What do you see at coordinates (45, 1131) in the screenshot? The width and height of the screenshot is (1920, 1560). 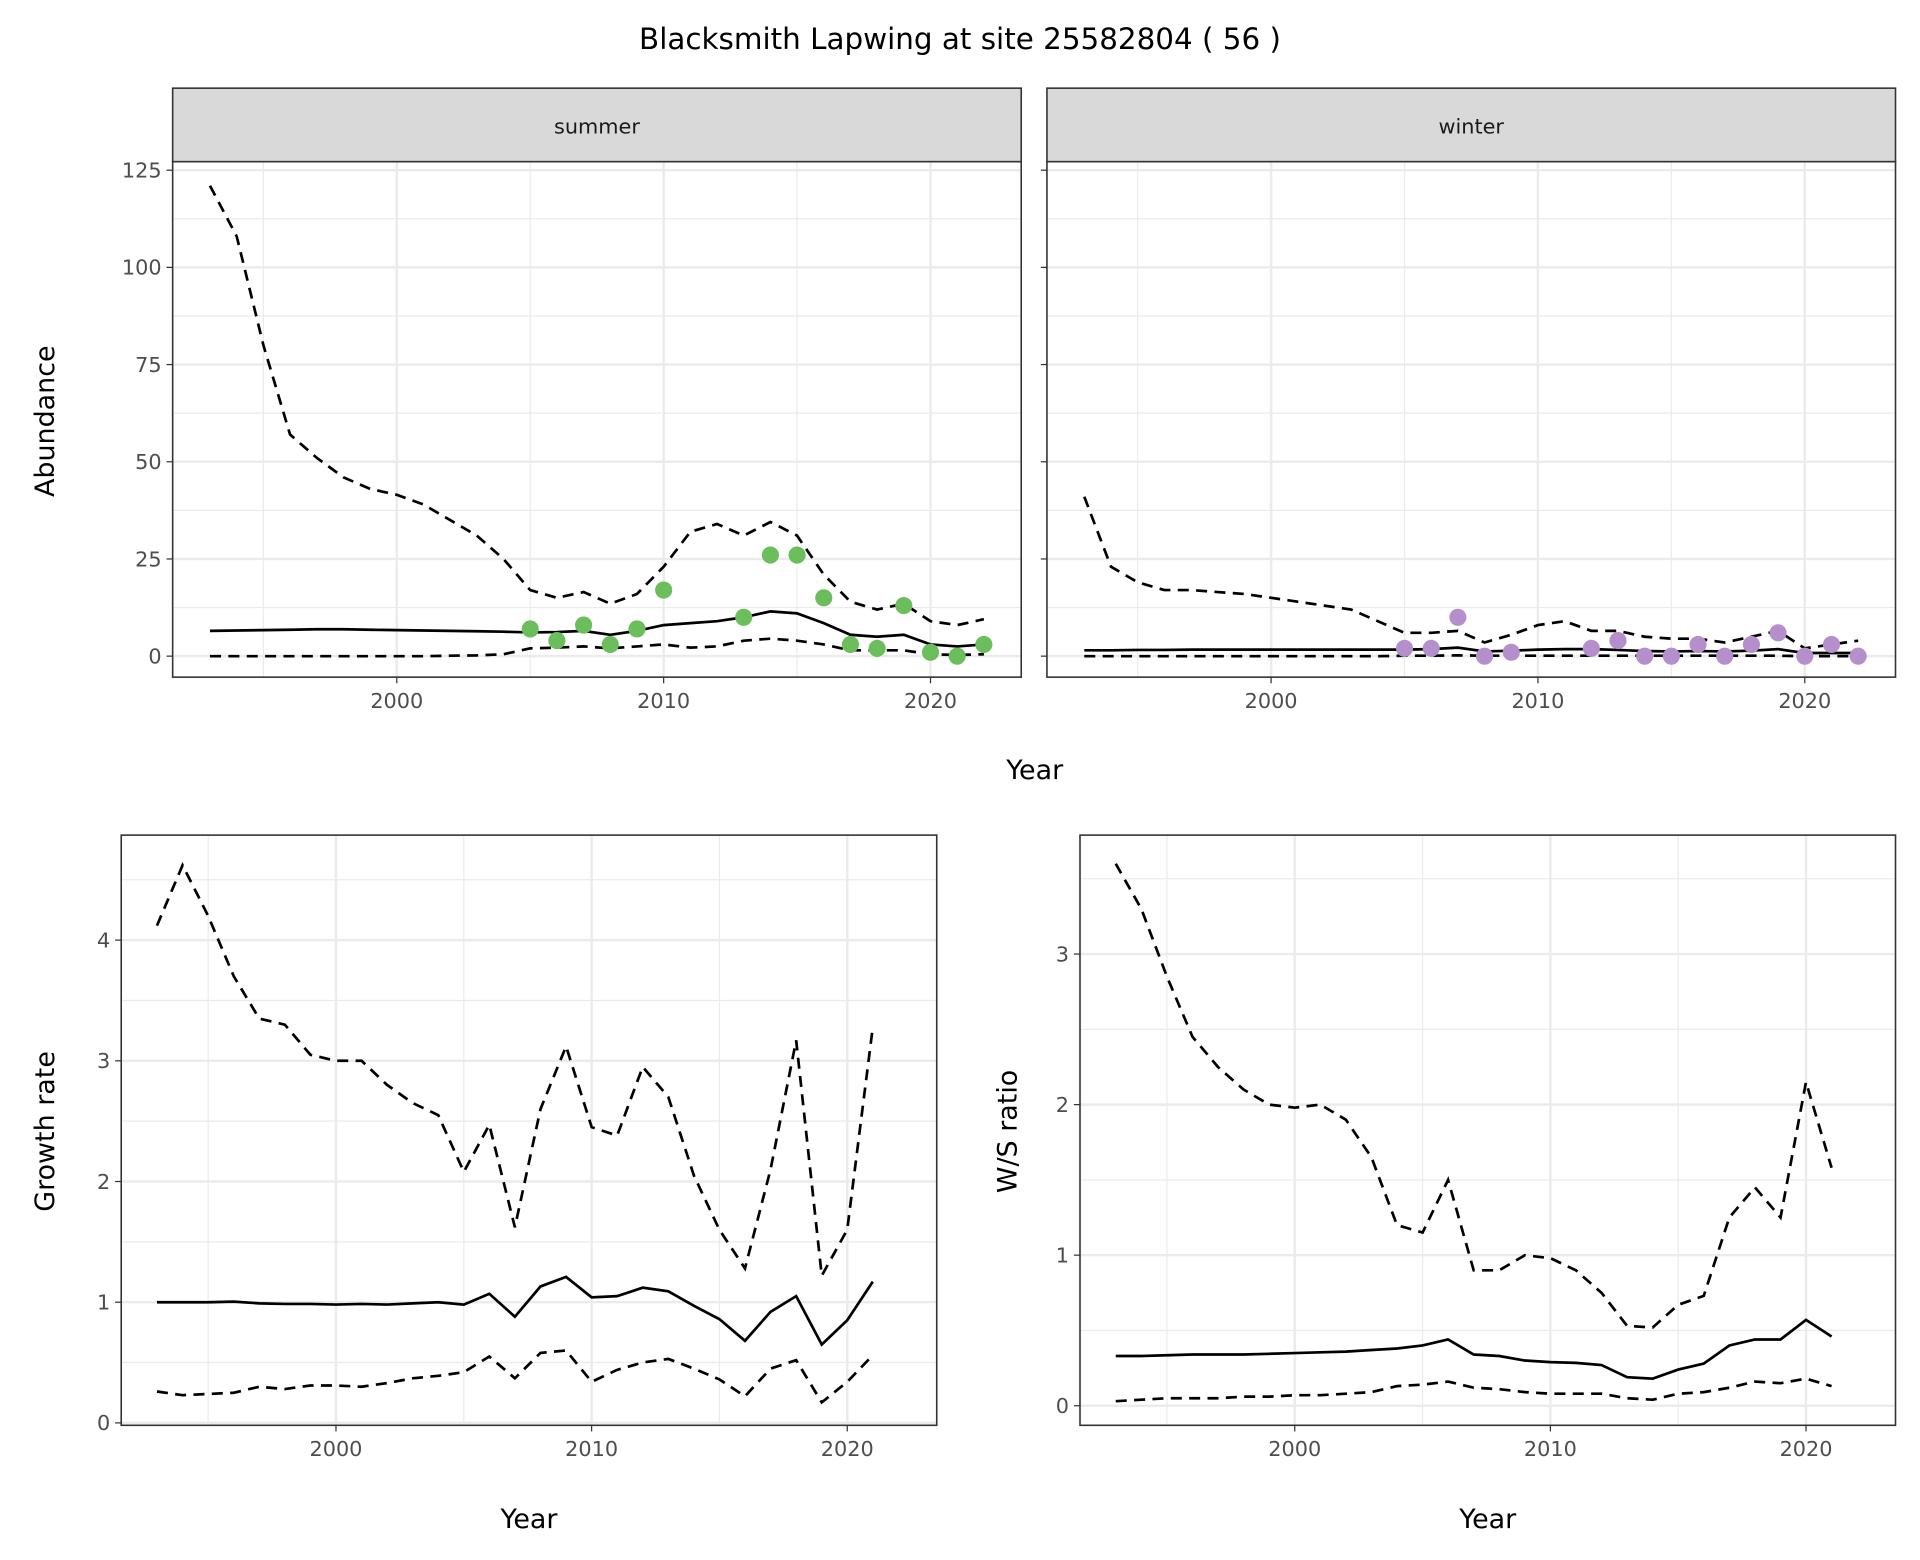 I see `growth-y-axis-label: Growth rate` at bounding box center [45, 1131].